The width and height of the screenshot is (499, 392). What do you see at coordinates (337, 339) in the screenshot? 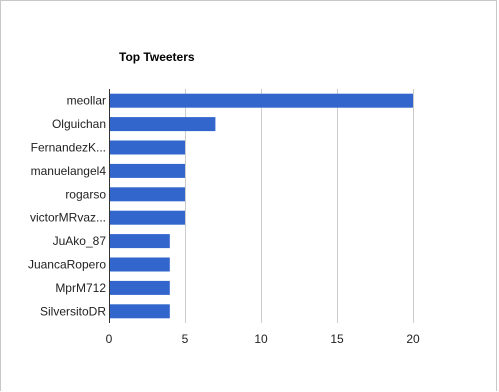
I see `x-tick-label: 15` at bounding box center [337, 339].